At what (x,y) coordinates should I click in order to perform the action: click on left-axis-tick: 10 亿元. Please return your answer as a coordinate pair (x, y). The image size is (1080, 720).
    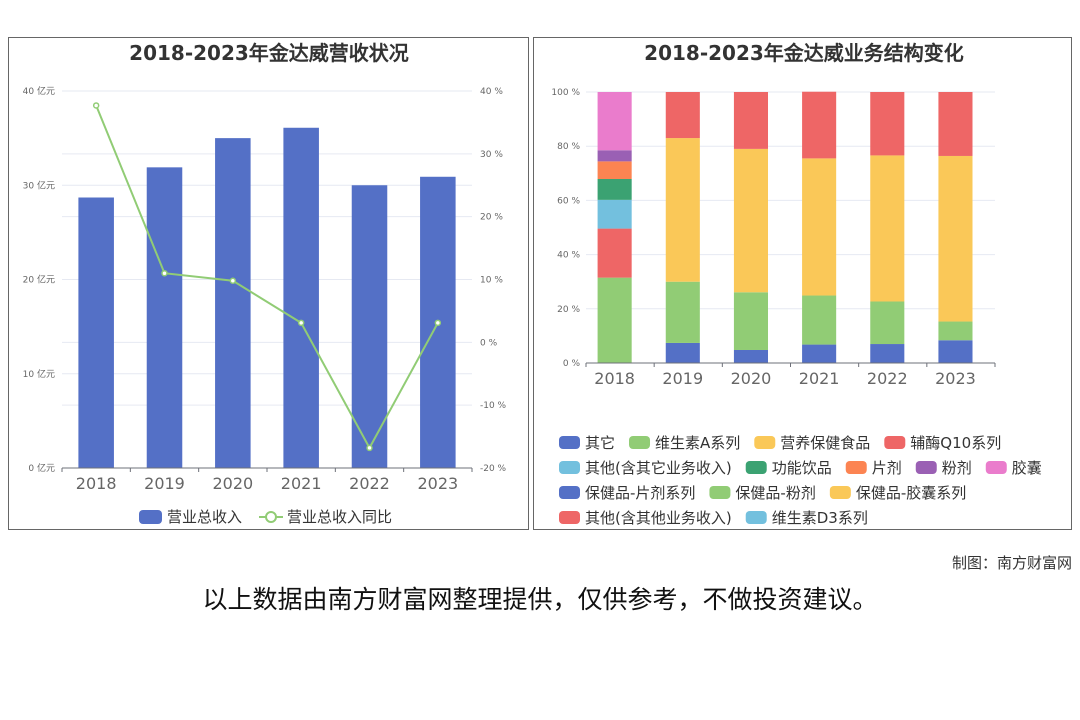
    Looking at the image, I should click on (39, 374).